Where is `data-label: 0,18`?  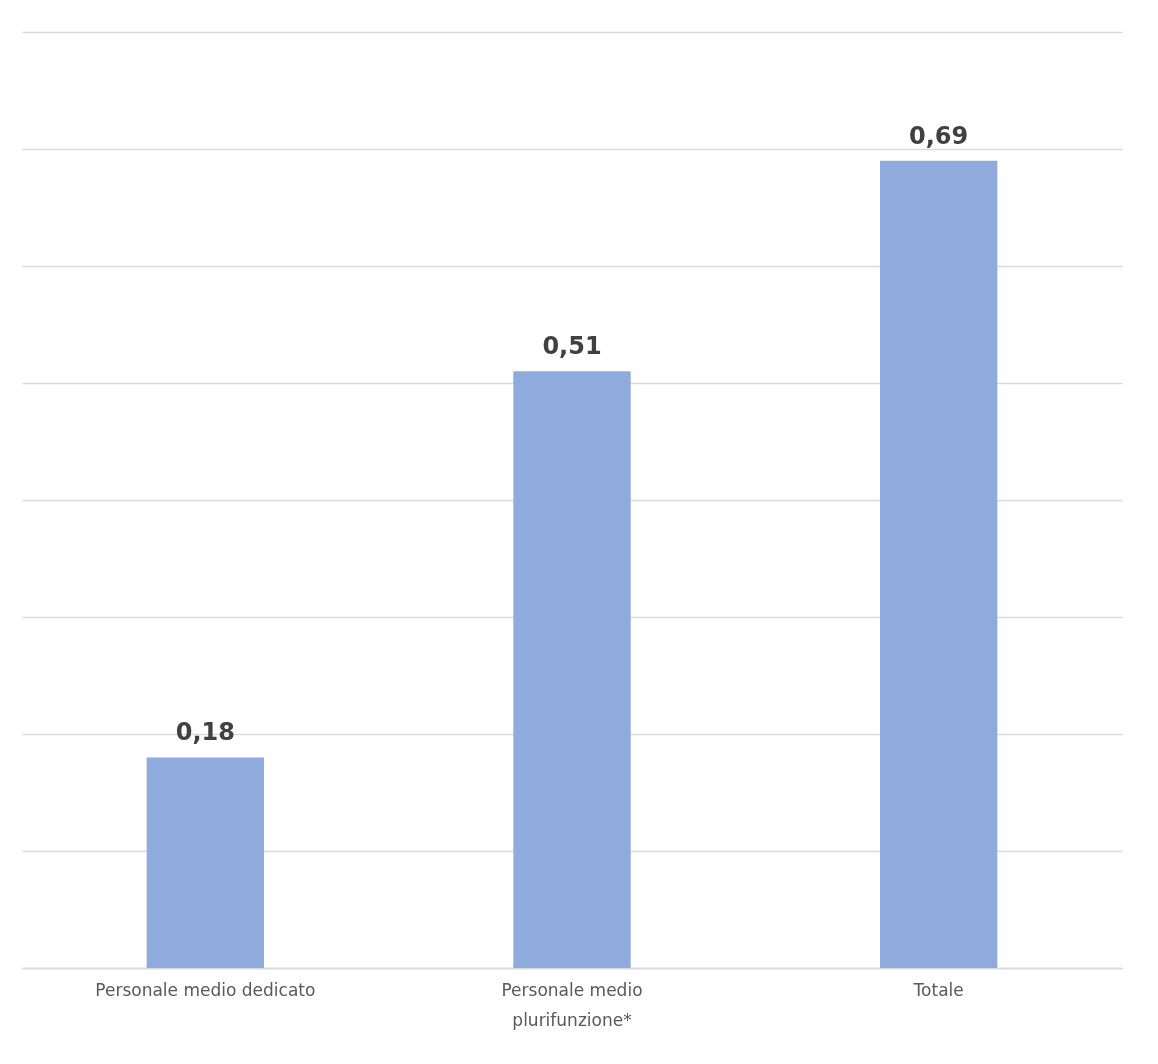
data-label: 0,18 is located at coordinates (205, 732).